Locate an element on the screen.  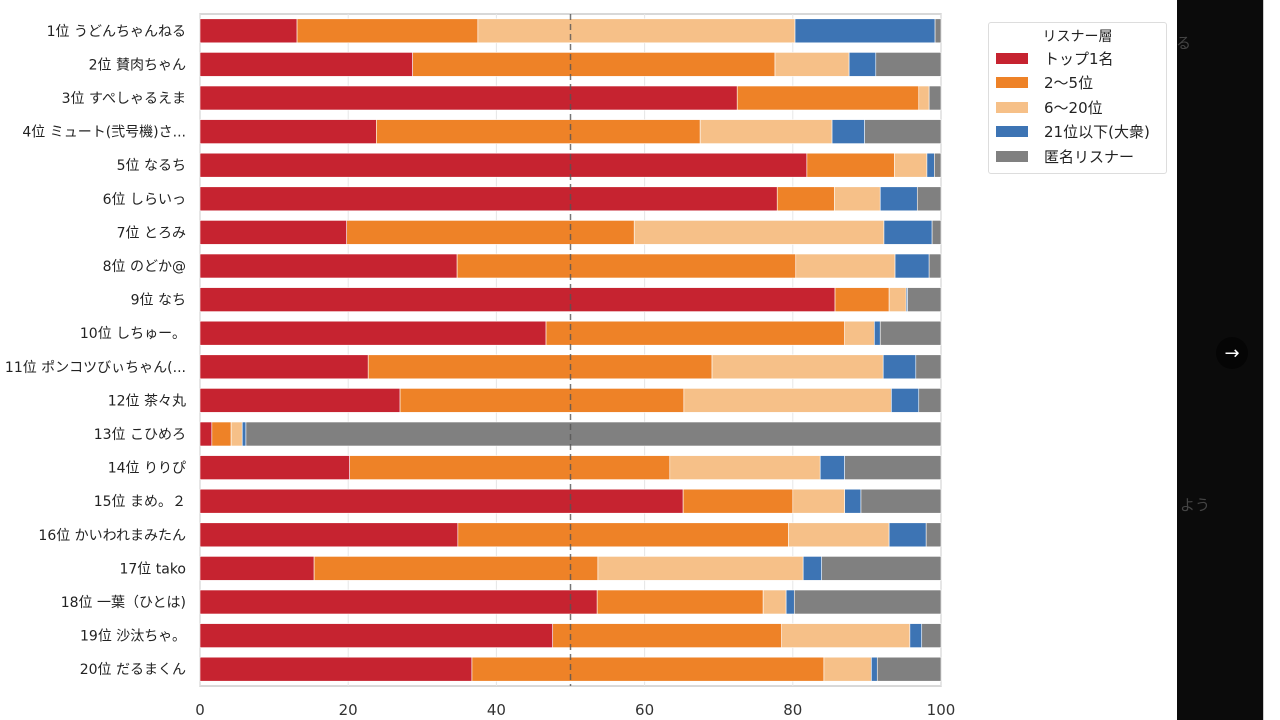
x-tick-label: 100 is located at coordinates (941, 710).